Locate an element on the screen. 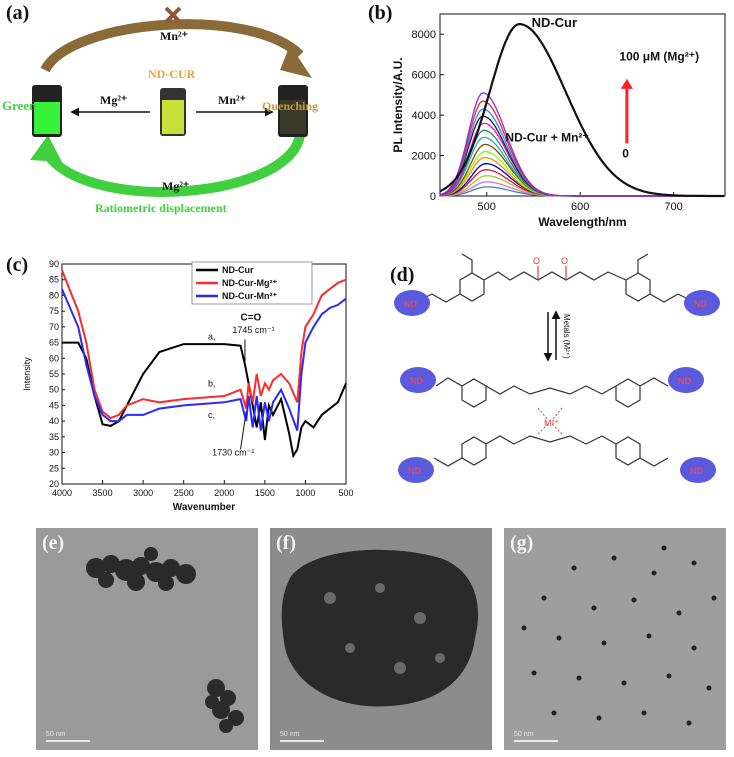 This screenshot has width=734, height=757. y-tick-label: 30 is located at coordinates (54, 453).